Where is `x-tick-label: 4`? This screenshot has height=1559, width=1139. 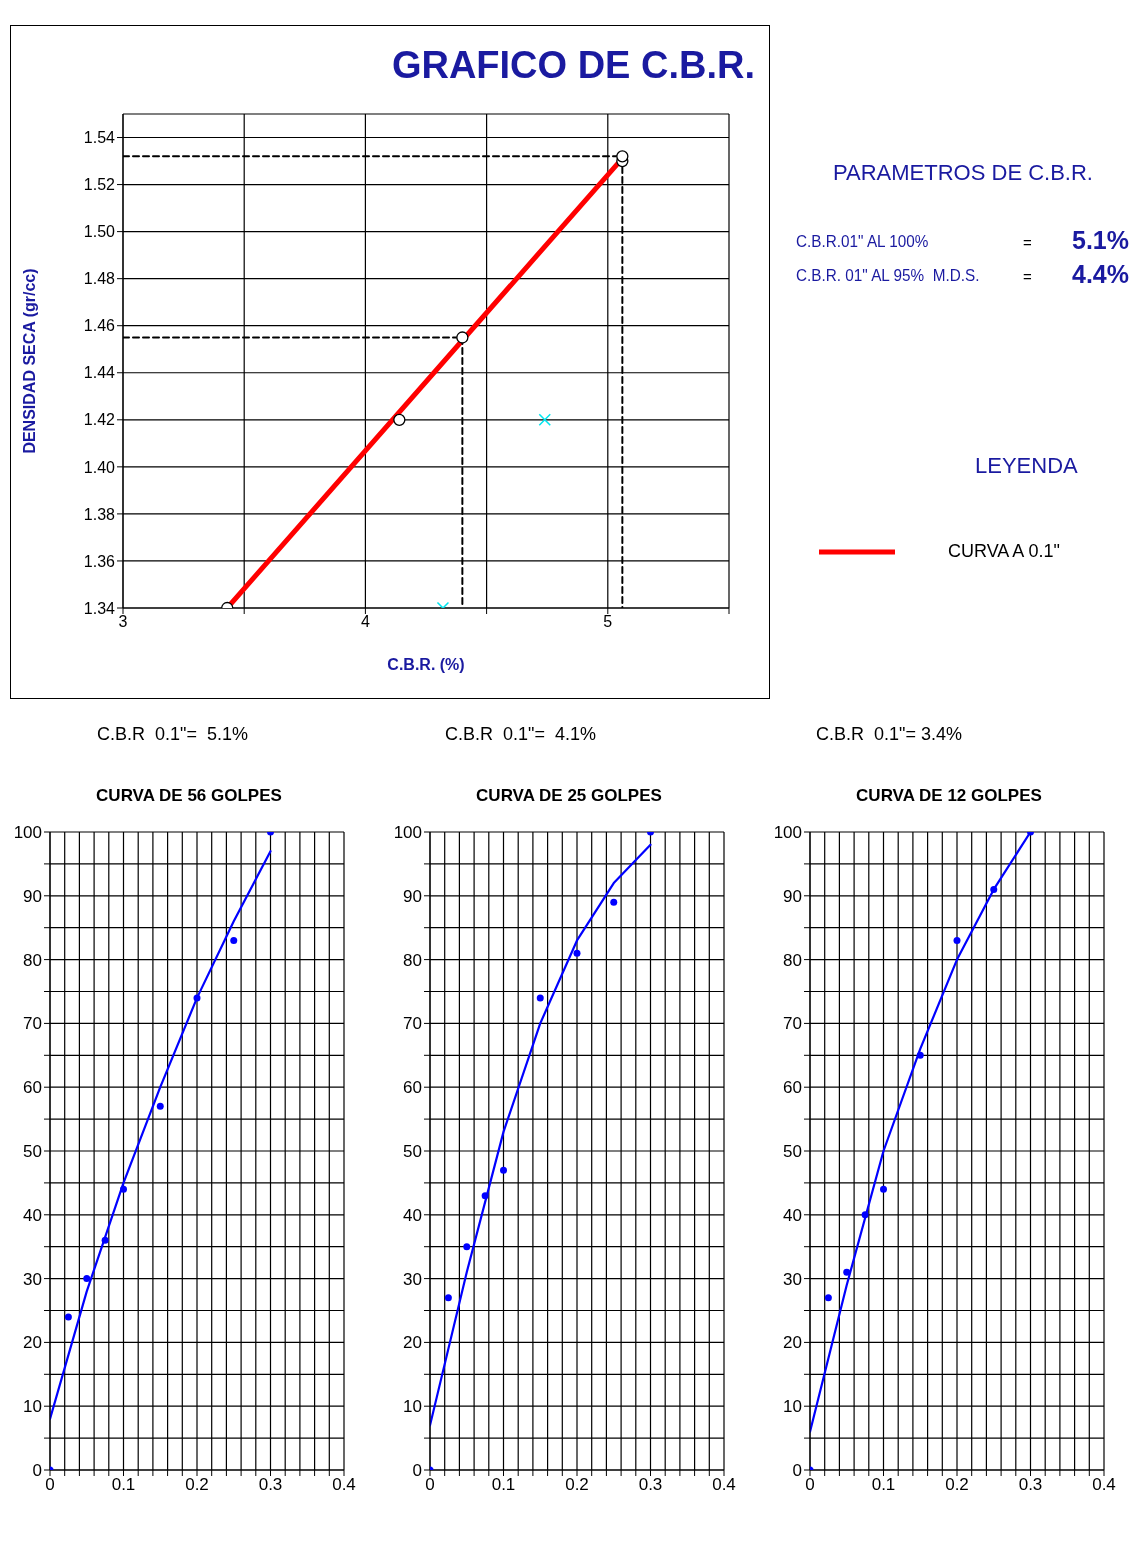 x-tick-label: 4 is located at coordinates (365, 622).